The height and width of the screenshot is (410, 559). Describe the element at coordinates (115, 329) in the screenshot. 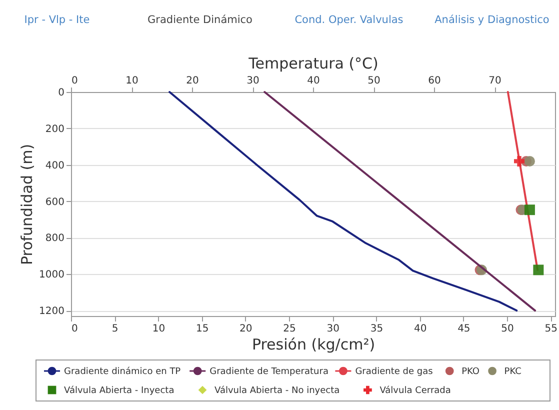

I see `x-tick-label: 5` at that location.